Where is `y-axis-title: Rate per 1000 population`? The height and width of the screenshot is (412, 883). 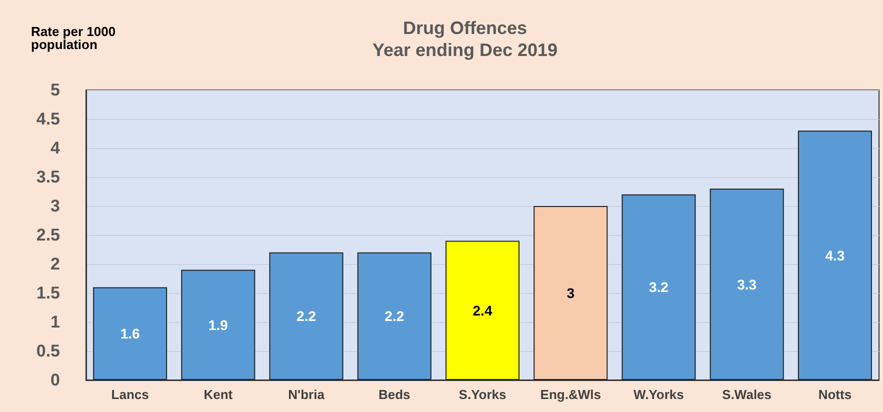
y-axis-title: Rate per 1000 population is located at coordinates (75, 38).